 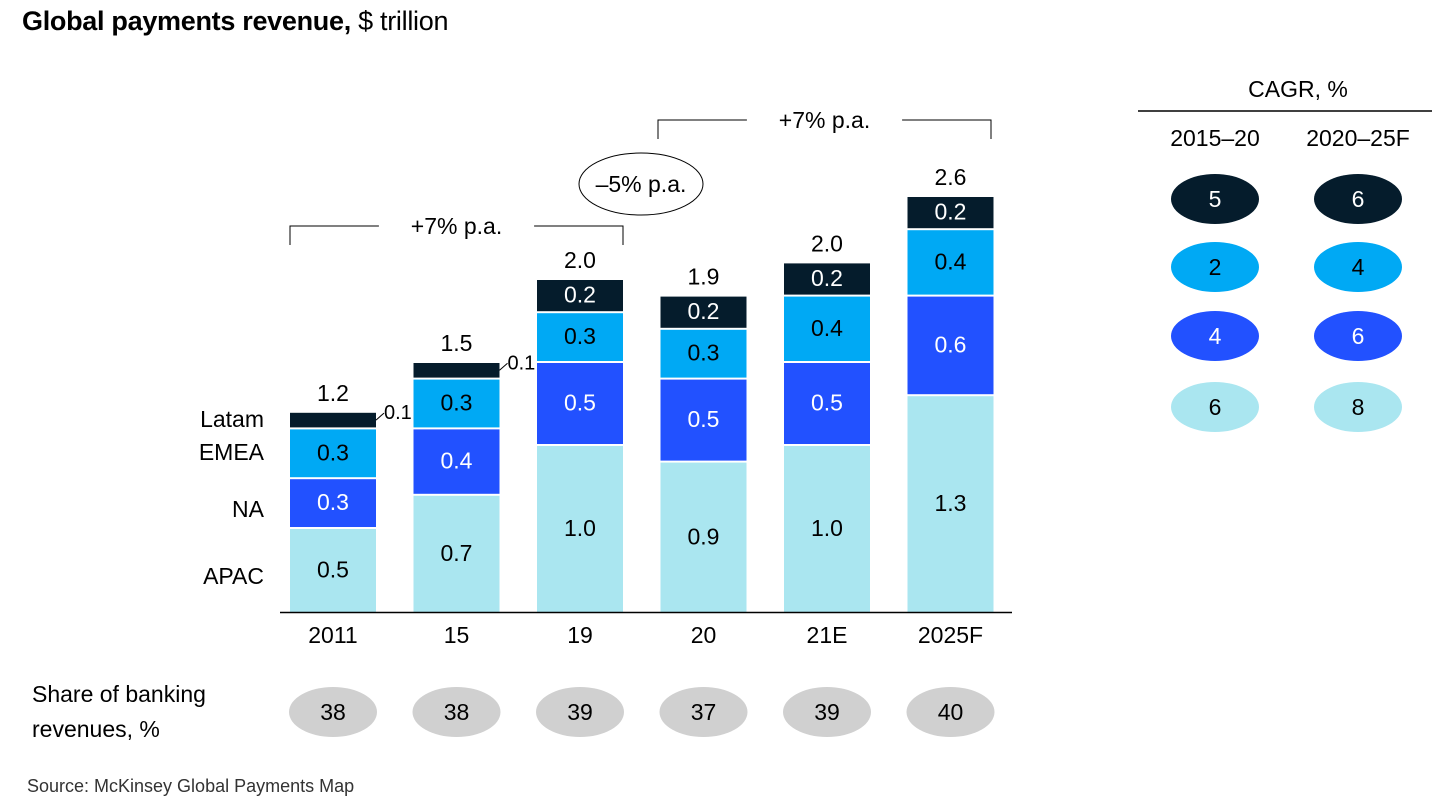 I want to click on share-value: 39, so click(x=580, y=712).